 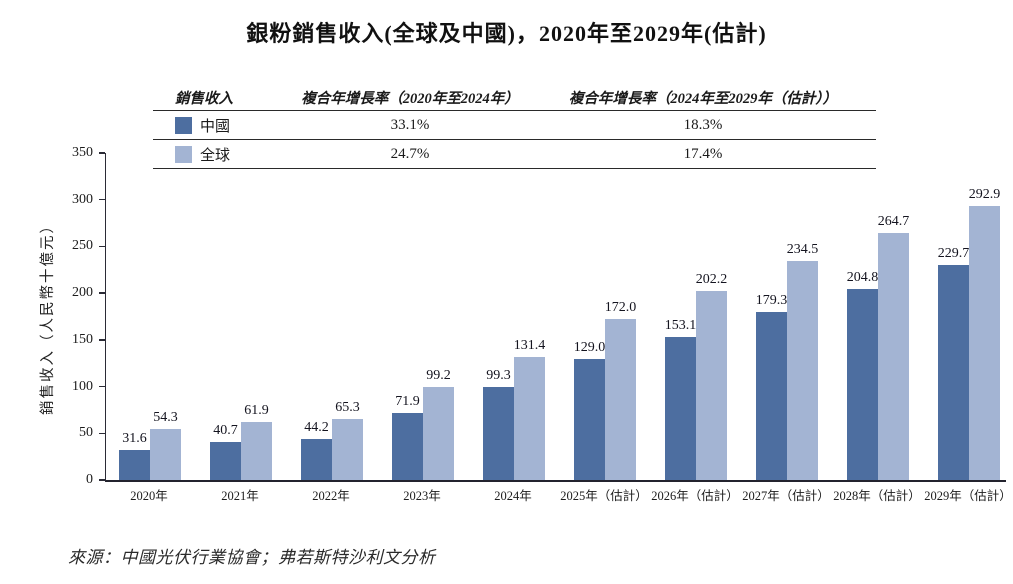 I want to click on bar-value-label: 234.5, so click(x=802, y=249).